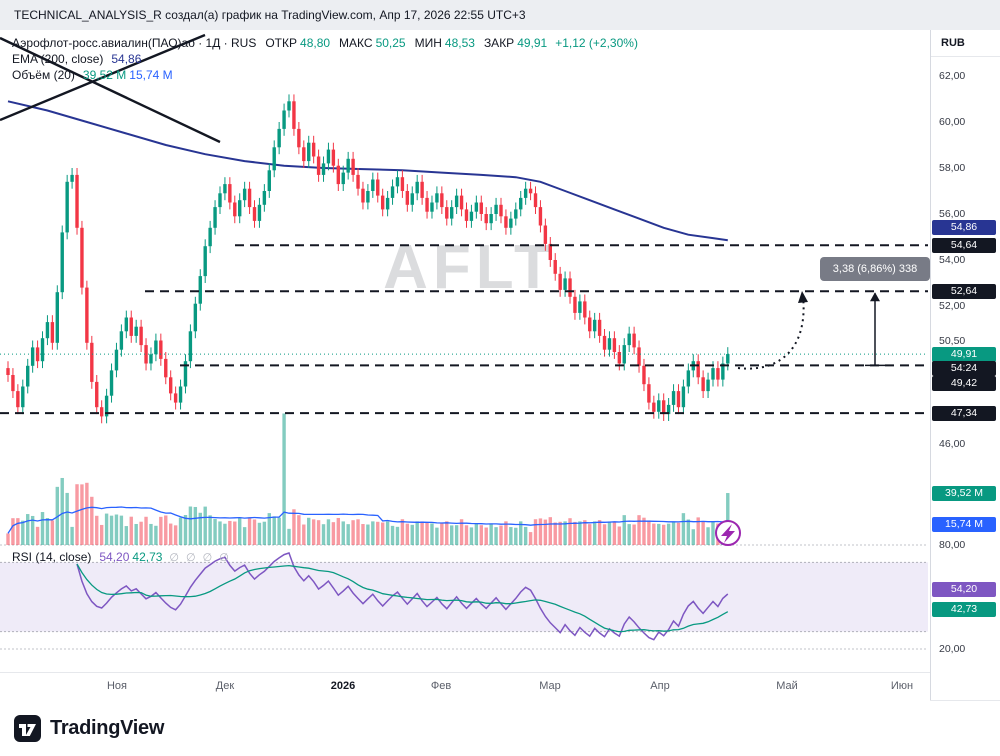 This screenshot has width=1000, height=756. I want to click on tradingview-logo: TradingView, so click(89, 728).